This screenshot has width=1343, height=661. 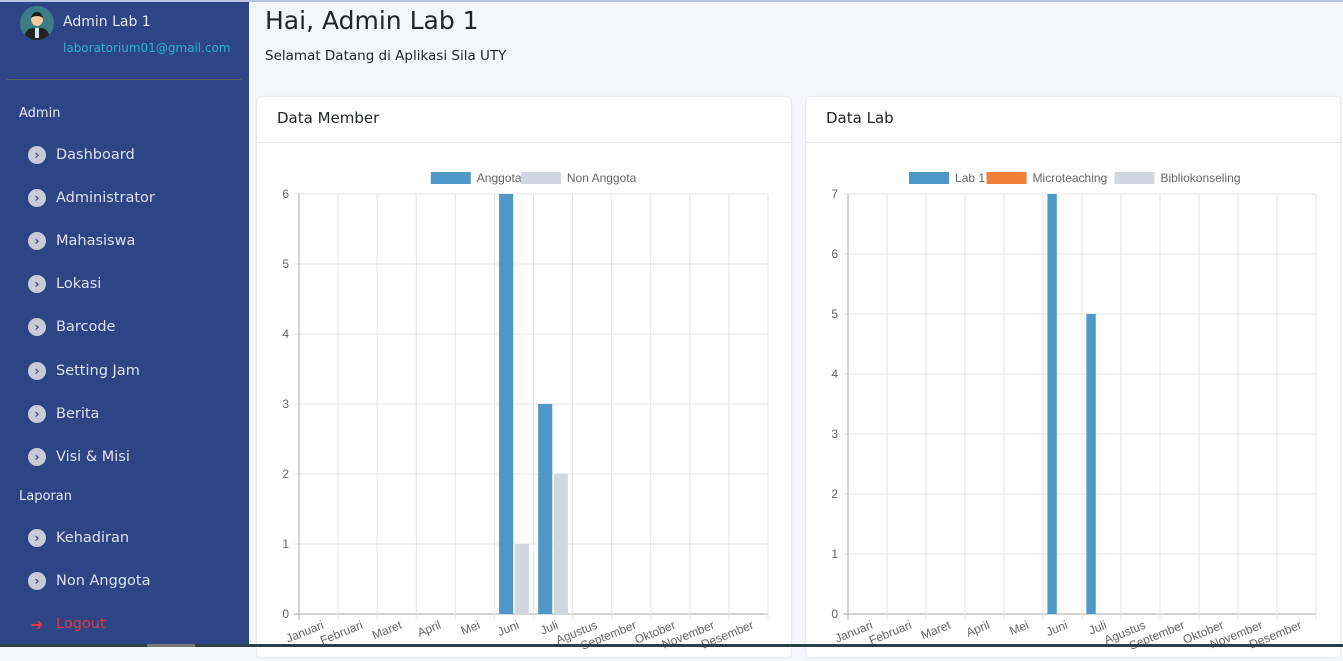 I want to click on avatar, so click(x=37, y=23).